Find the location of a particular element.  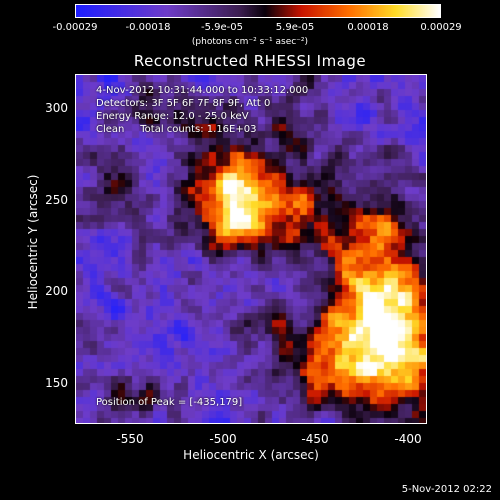

peak-position-label: Position of Peak = [-435,179] is located at coordinates (169, 402).